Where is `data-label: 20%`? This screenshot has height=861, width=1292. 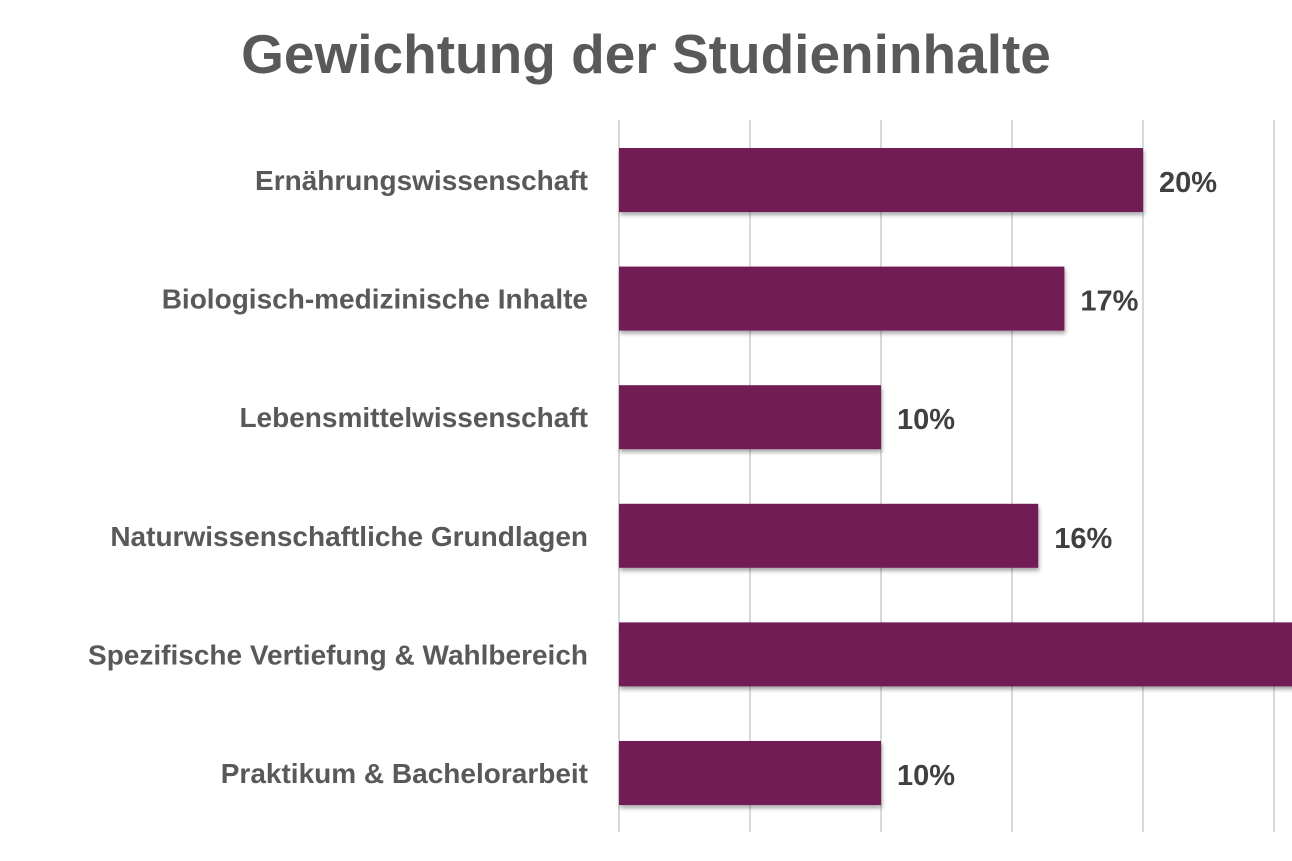 data-label: 20% is located at coordinates (1188, 183).